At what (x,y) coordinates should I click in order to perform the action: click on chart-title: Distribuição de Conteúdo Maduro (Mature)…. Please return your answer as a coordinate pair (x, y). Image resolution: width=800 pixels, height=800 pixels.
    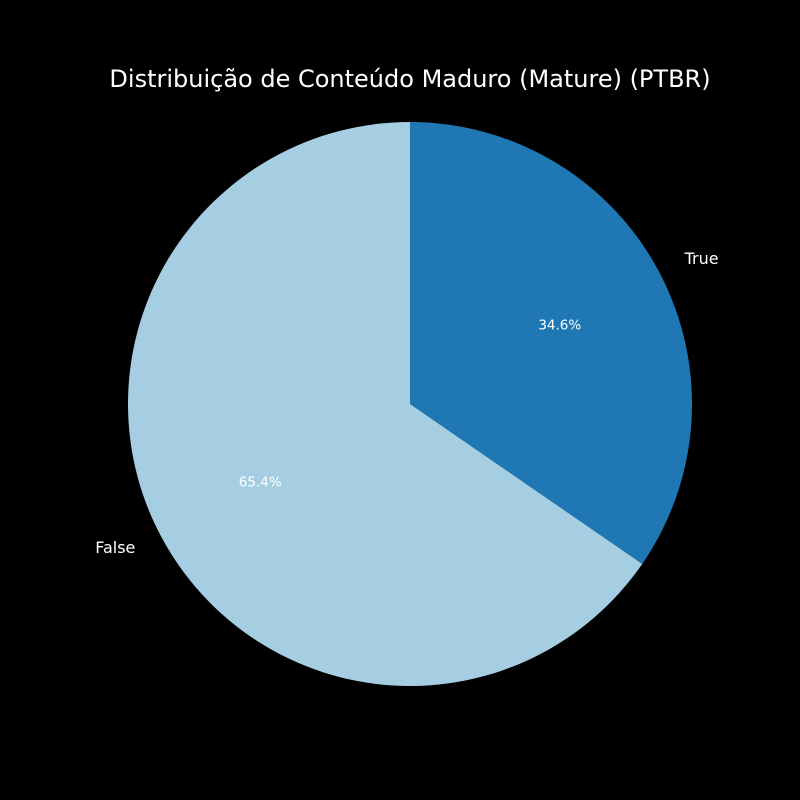
    Looking at the image, I should click on (409, 79).